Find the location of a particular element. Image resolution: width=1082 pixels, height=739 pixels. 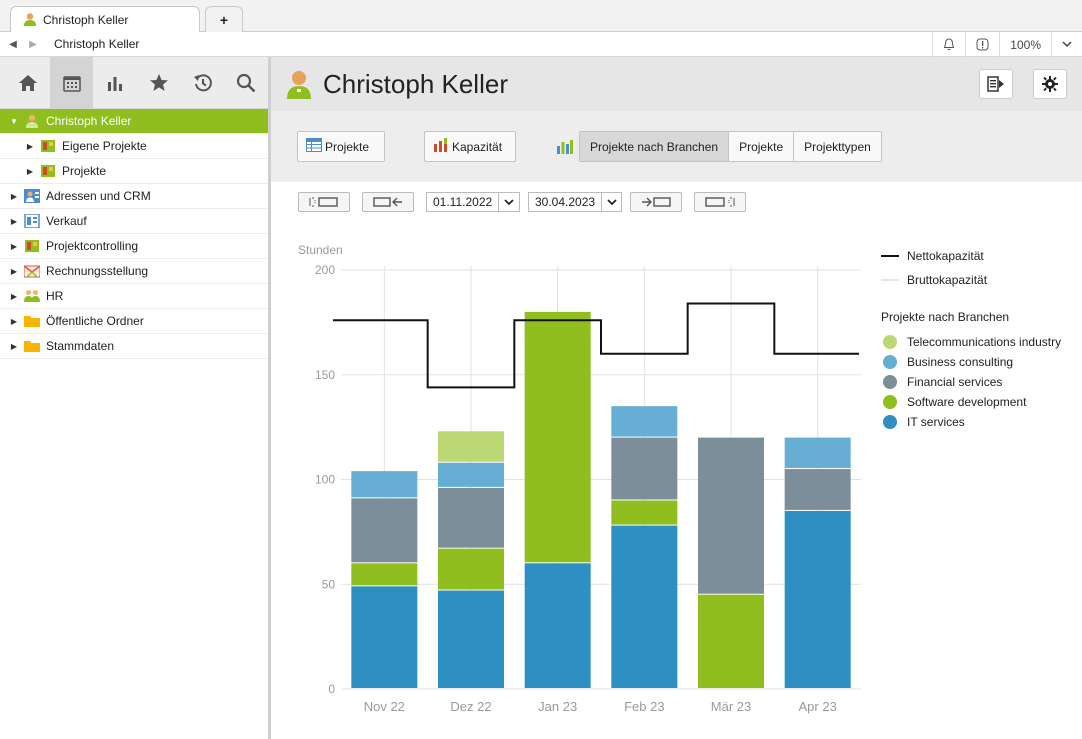

legend-brutto: Bruttokapazität is located at coordinates (981, 280).